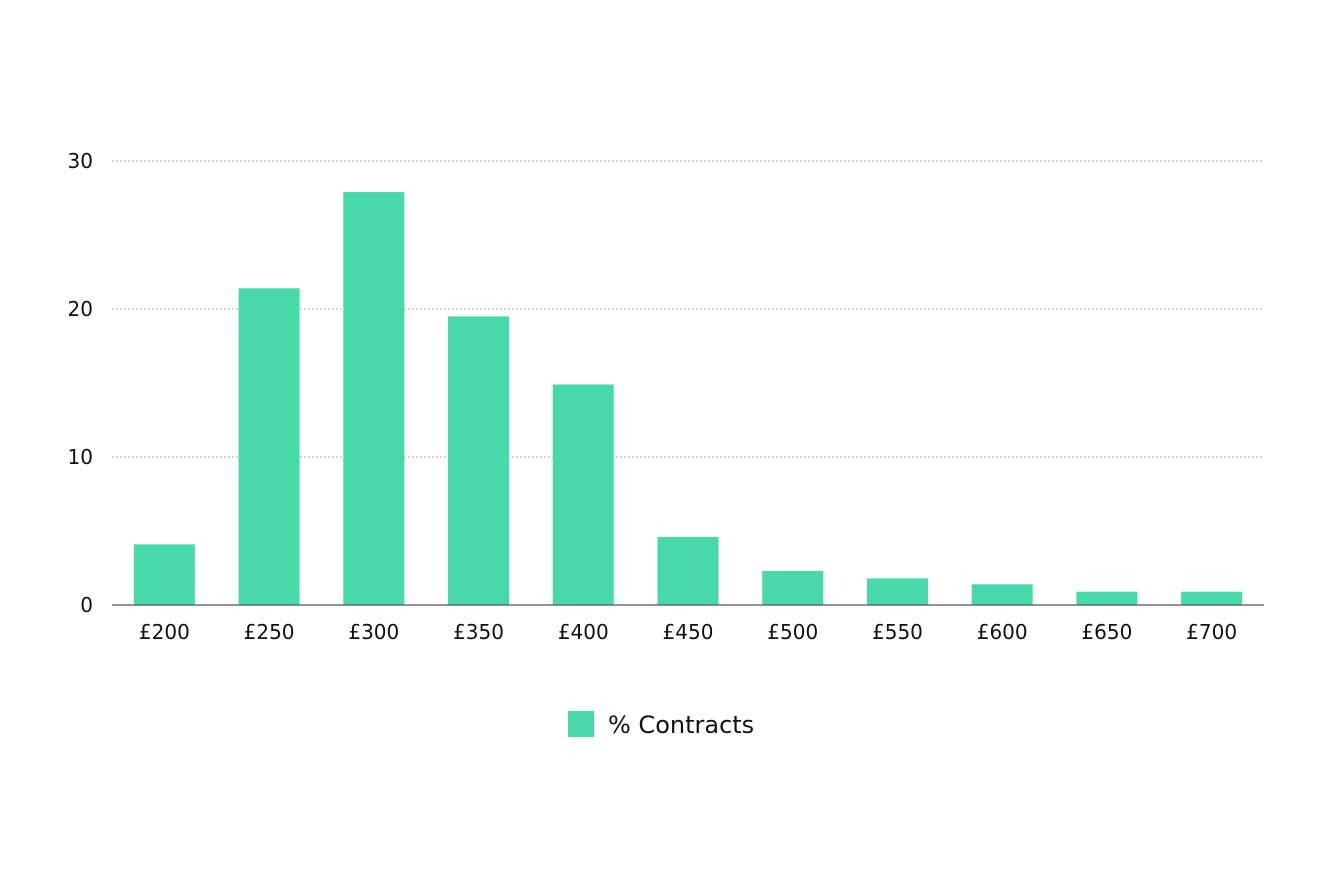  I want to click on y-tick-label: 10, so click(80, 457).